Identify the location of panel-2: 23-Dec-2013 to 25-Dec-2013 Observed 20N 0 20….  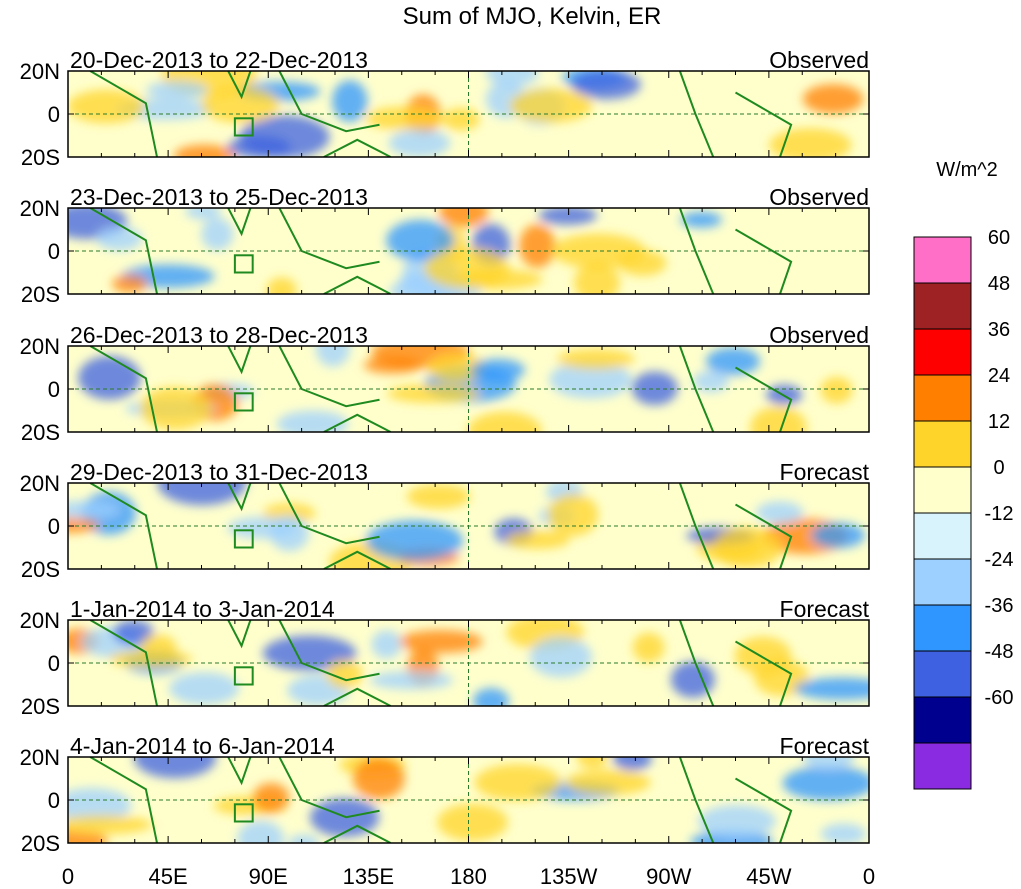
(445, 245).